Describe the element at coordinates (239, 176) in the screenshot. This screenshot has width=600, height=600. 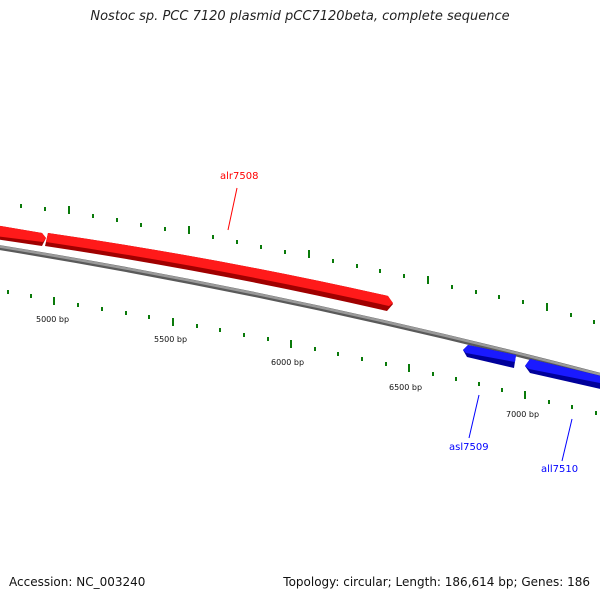
I see `gene-label-alr7508: alr7508` at that location.